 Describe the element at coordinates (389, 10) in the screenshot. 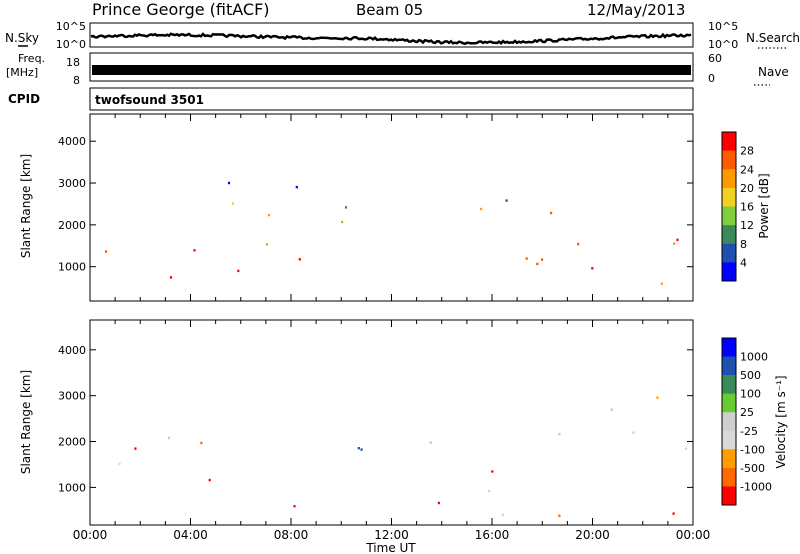

I see `beam-title: Beam 05` at that location.